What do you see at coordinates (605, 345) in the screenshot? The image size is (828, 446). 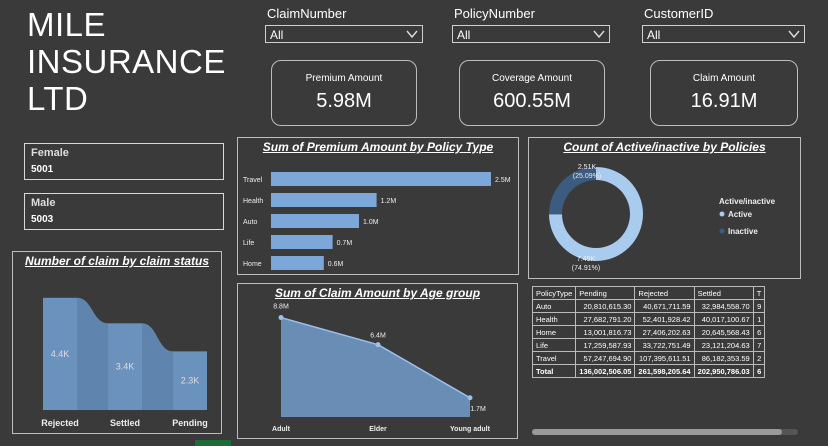 I see `matrix-cell: 17,259,587.93` at bounding box center [605, 345].